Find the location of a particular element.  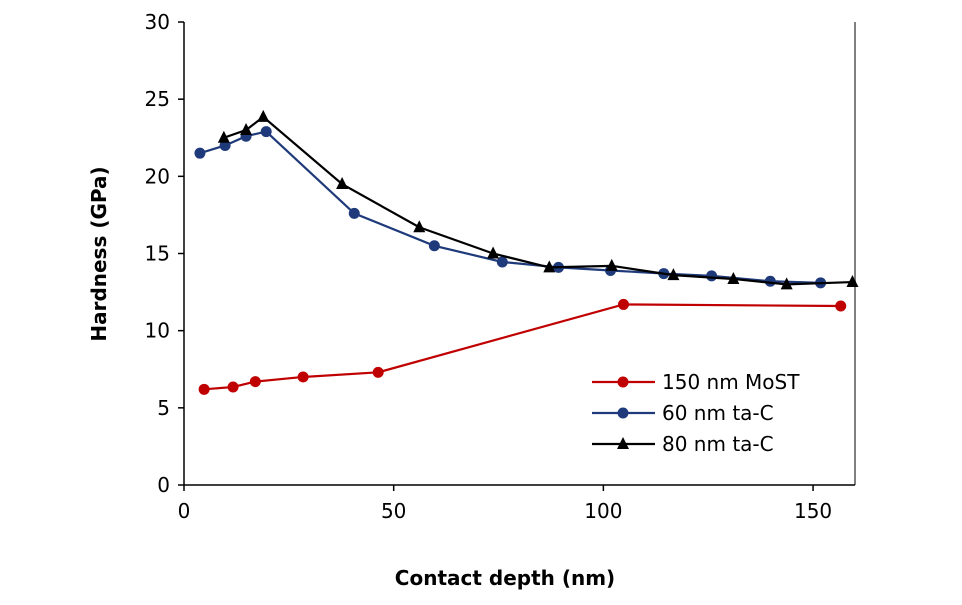

legend-item-150-nm-most: 150 nm MoST is located at coordinates (696, 382).